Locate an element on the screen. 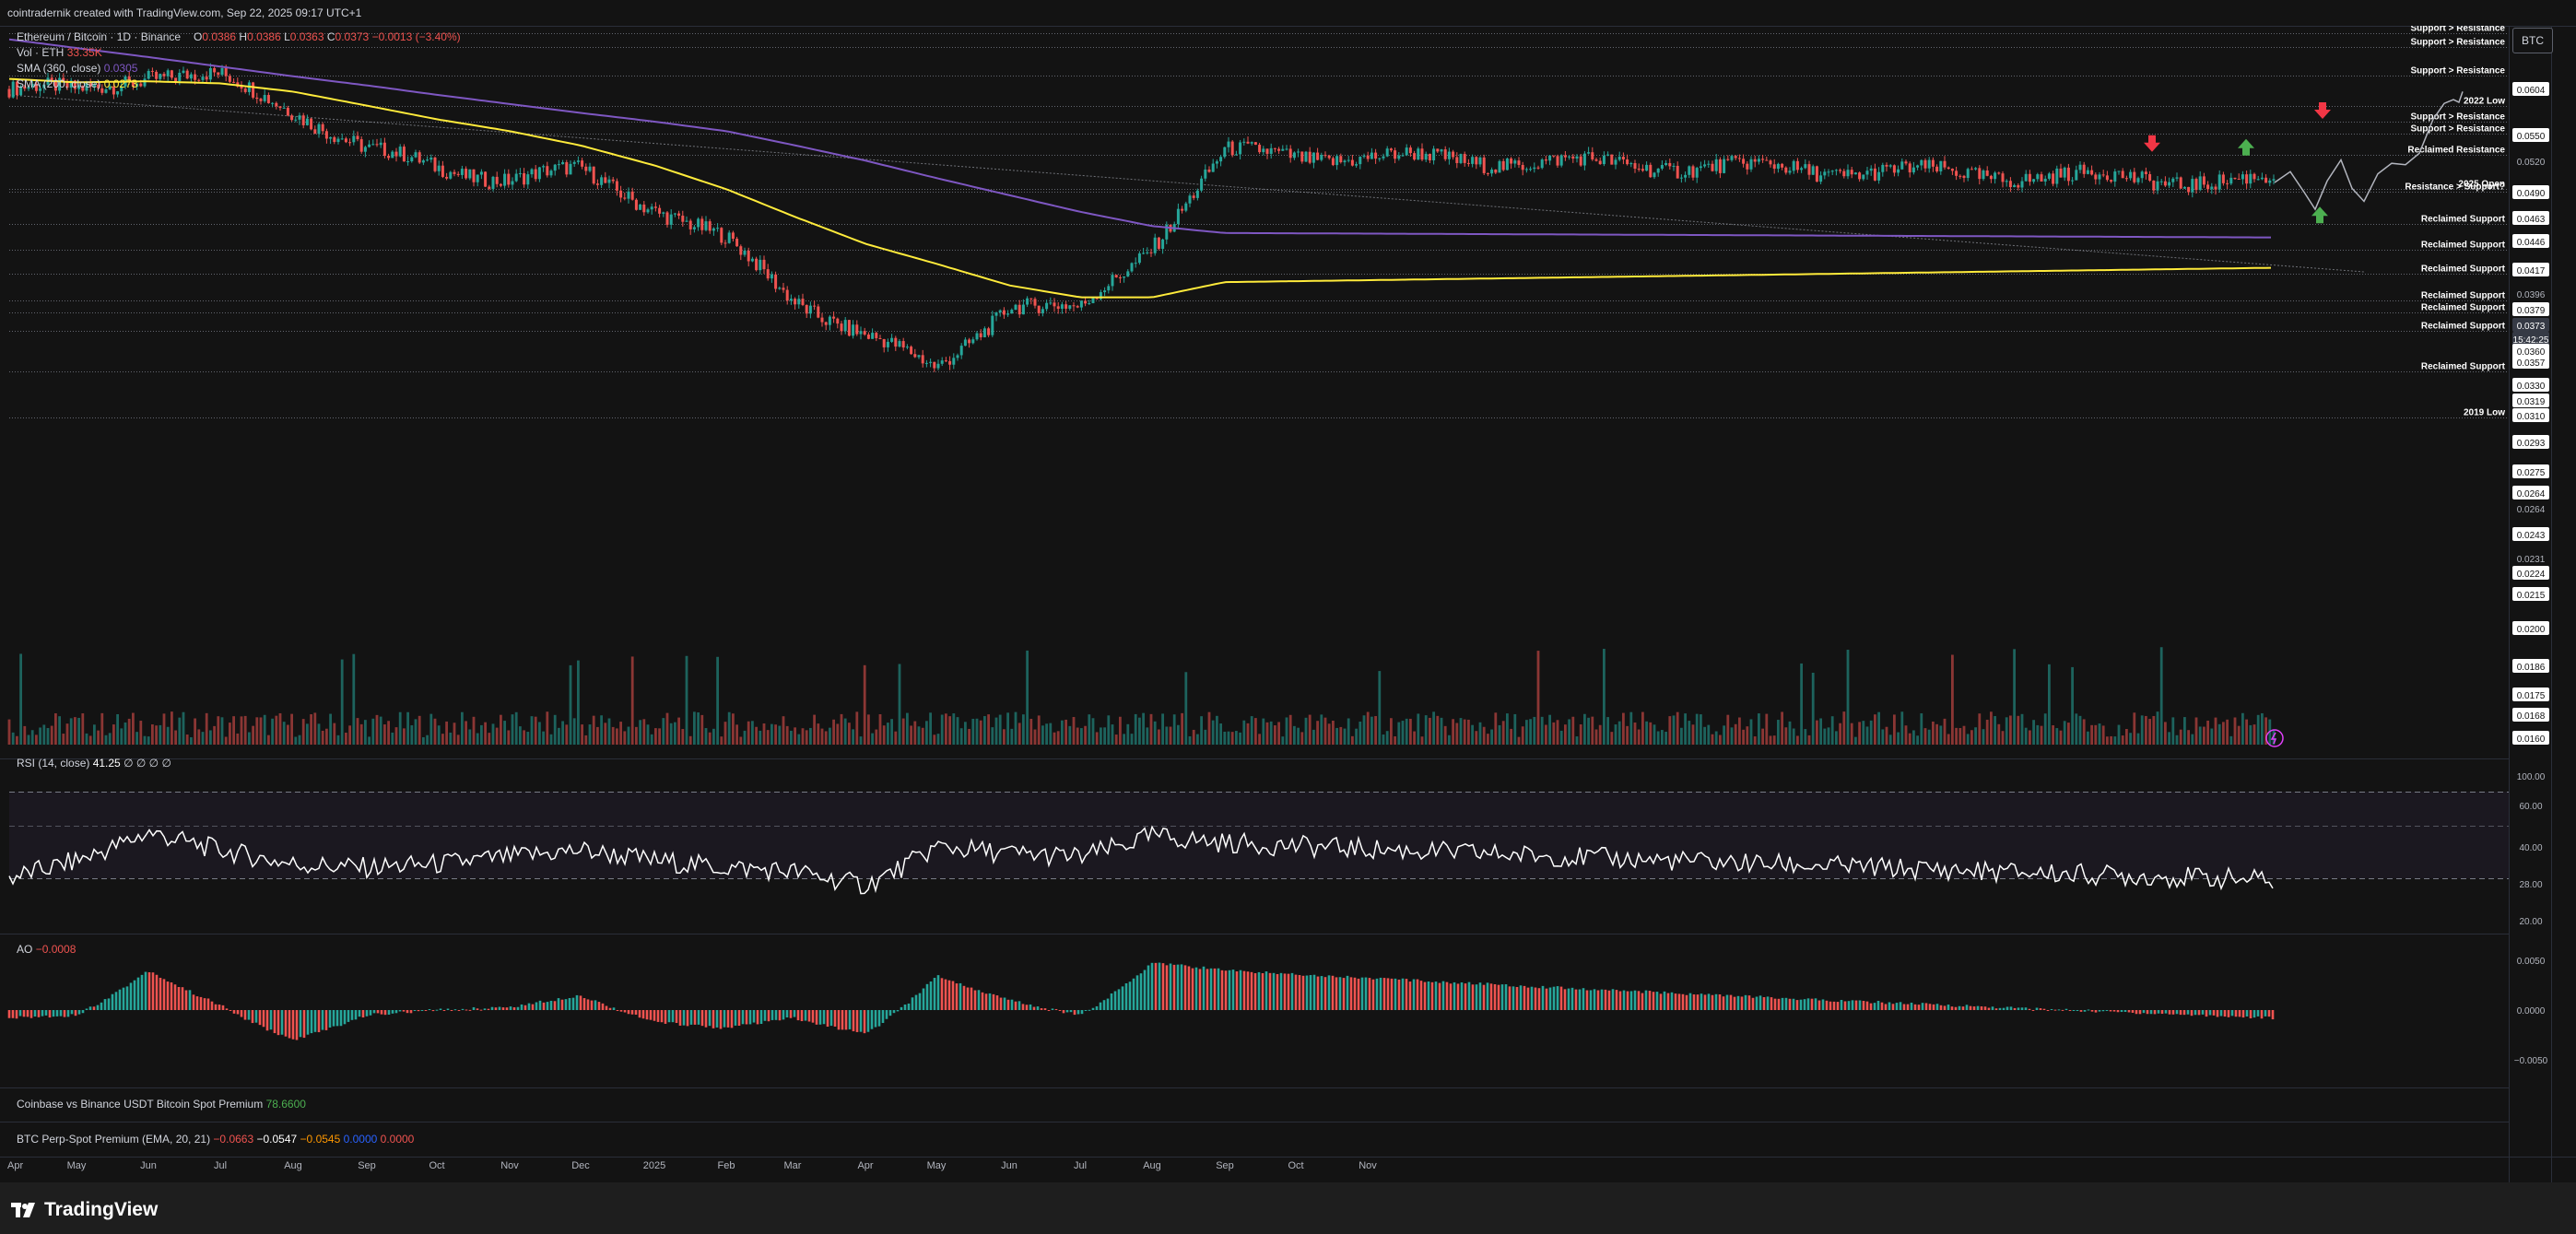 This screenshot has height=1234, width=2576. tradingview-logo: TradingView is located at coordinates (84, 1210).